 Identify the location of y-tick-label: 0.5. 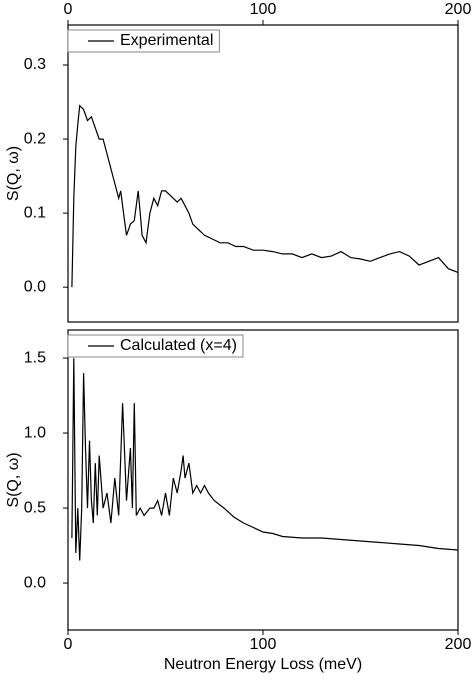
(35, 507).